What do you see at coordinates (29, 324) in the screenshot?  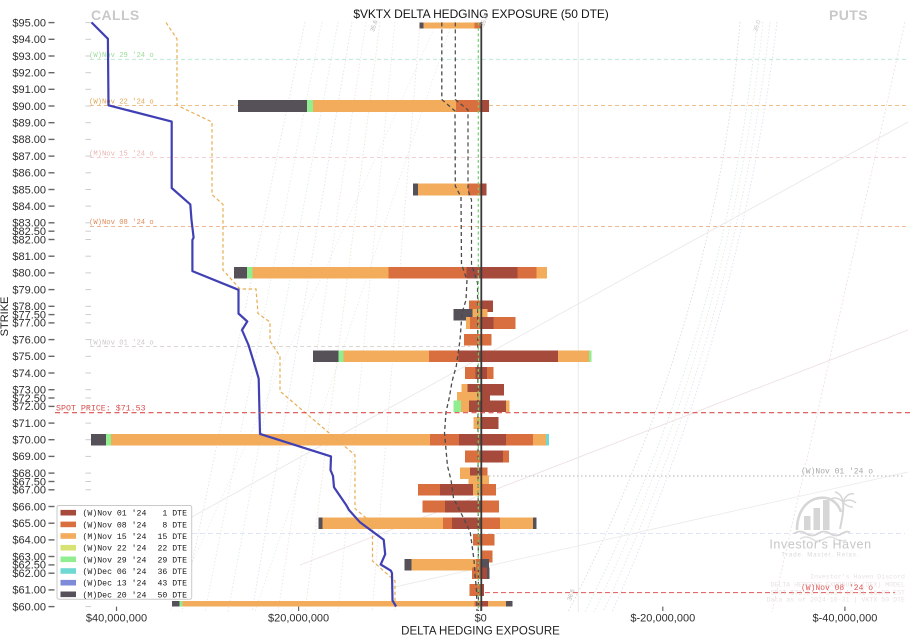 I see `svg-text: $77.00` at bounding box center [29, 324].